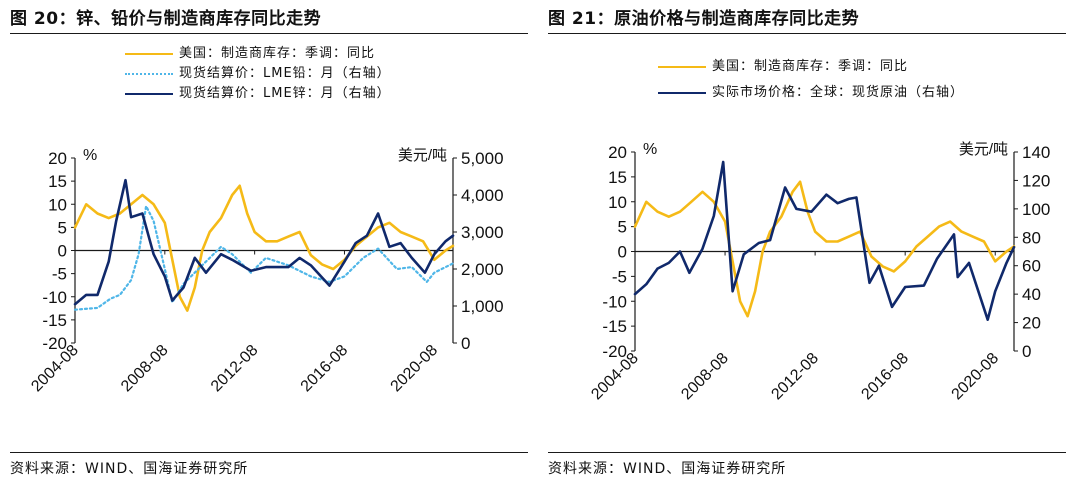 This screenshot has width=1080, height=481. What do you see at coordinates (838, 92) in the screenshot?
I see `legend-label: 实际市场价格：全球：现货原油（右轴）` at bounding box center [838, 92].